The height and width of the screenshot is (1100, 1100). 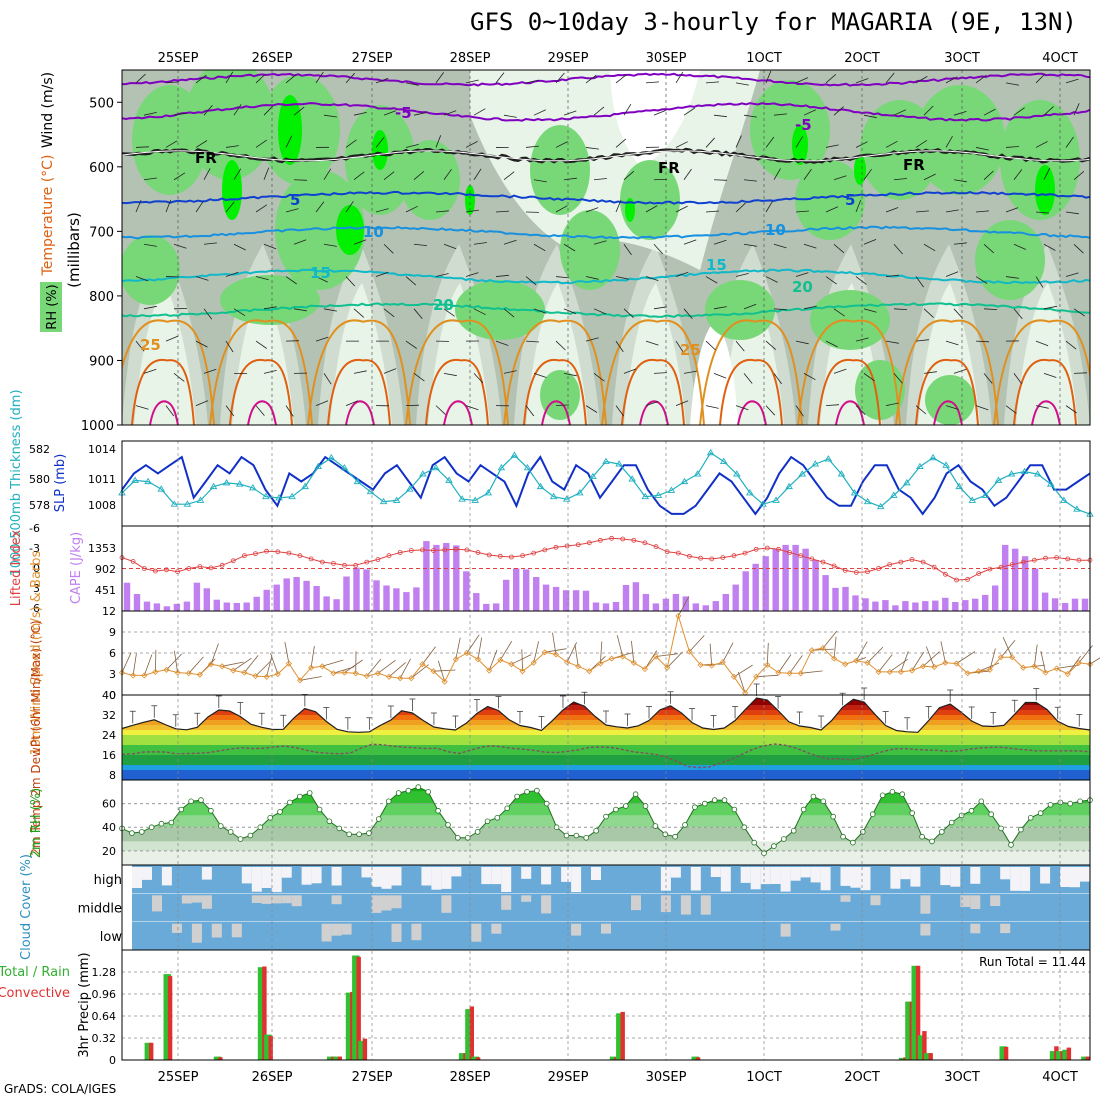 What do you see at coordinates (150, 345) in the screenshot?
I see `contour-label: 25` at bounding box center [150, 345].